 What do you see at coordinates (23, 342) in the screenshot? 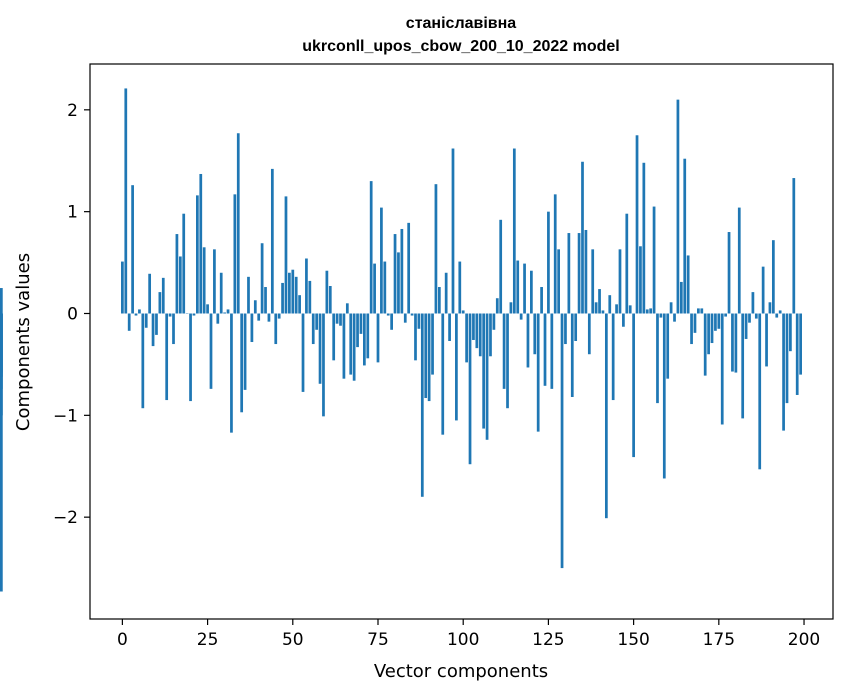
I see `y-axis-label: Components values` at bounding box center [23, 342].